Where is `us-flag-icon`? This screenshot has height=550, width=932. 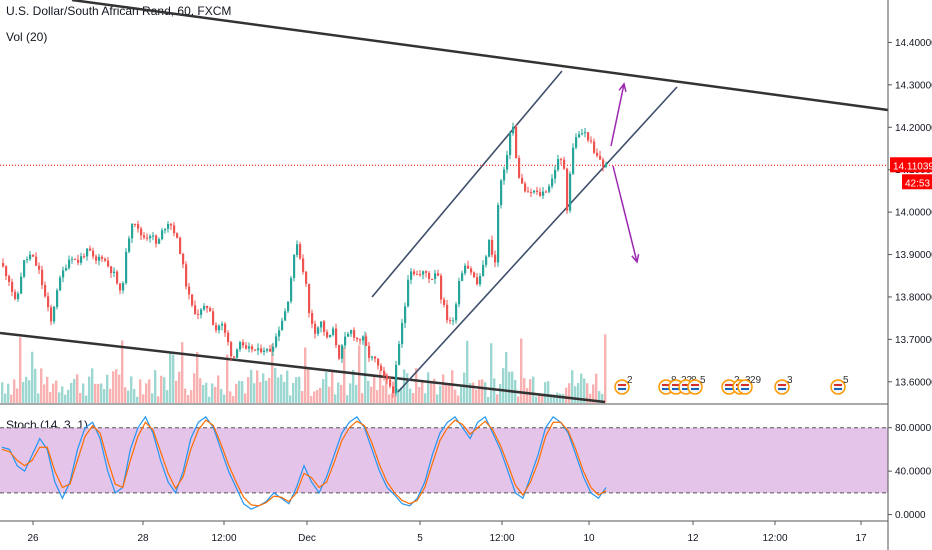 us-flag-icon is located at coordinates (782, 387).